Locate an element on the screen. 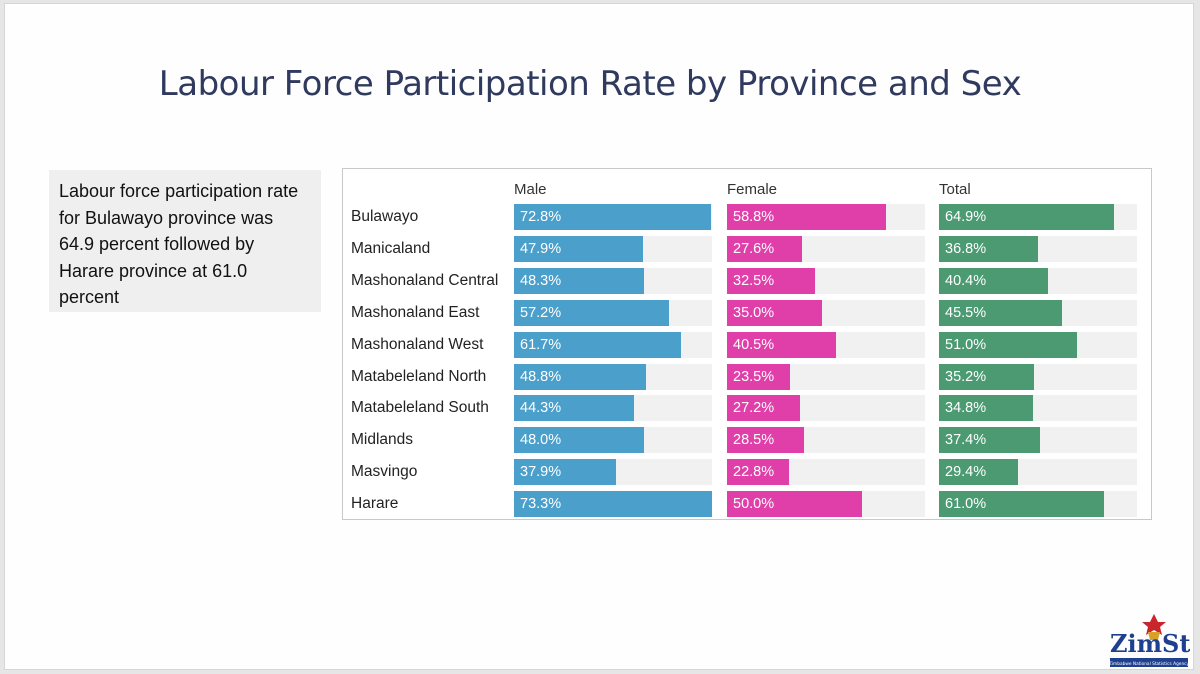 This screenshot has width=1200, height=674. bar-track: 61.7% is located at coordinates (613, 344).